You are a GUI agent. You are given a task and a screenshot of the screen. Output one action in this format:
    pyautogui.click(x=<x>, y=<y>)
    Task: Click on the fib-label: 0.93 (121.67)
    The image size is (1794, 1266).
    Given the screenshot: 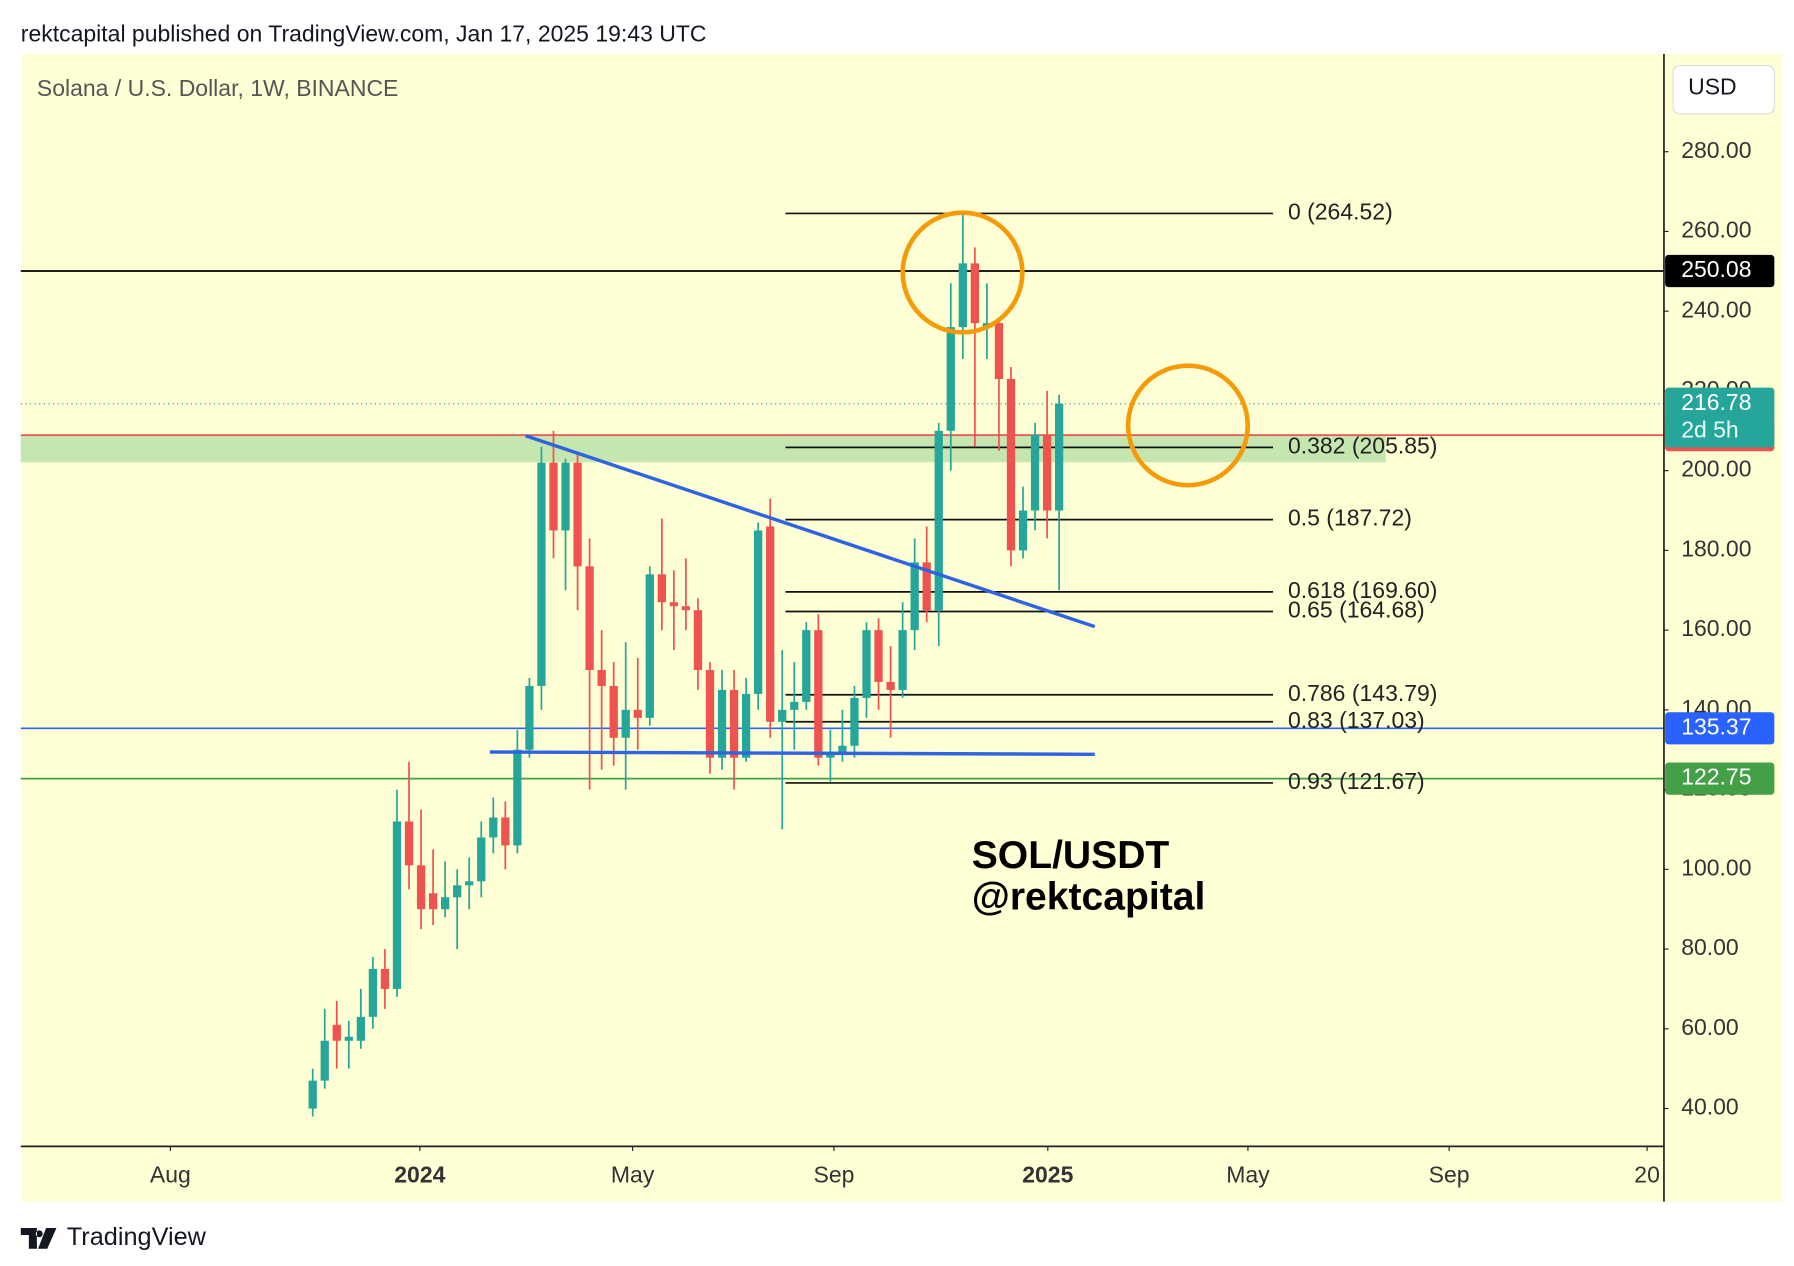 What is the action you would take?
    pyautogui.click(x=1356, y=781)
    